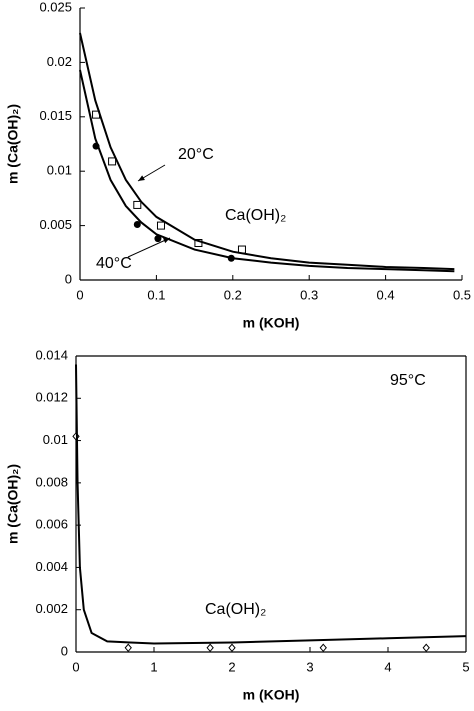 Image resolution: width=474 pixels, height=711 pixels. What do you see at coordinates (51, 608) in the screenshot?
I see `y-tick-label: 0.002` at bounding box center [51, 608].